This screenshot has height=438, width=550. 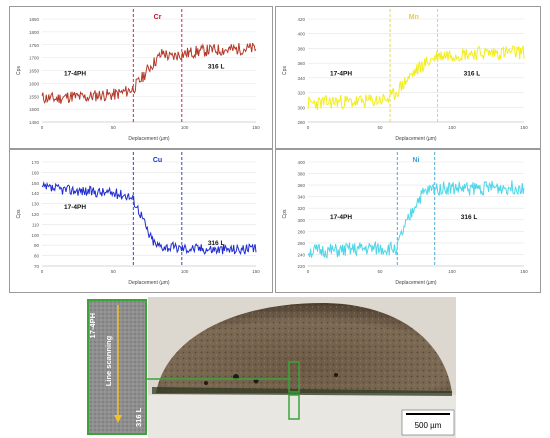 What do you see at coordinates (117, 367) in the screenshot?
I see `line-scan-strip` at bounding box center [117, 367].